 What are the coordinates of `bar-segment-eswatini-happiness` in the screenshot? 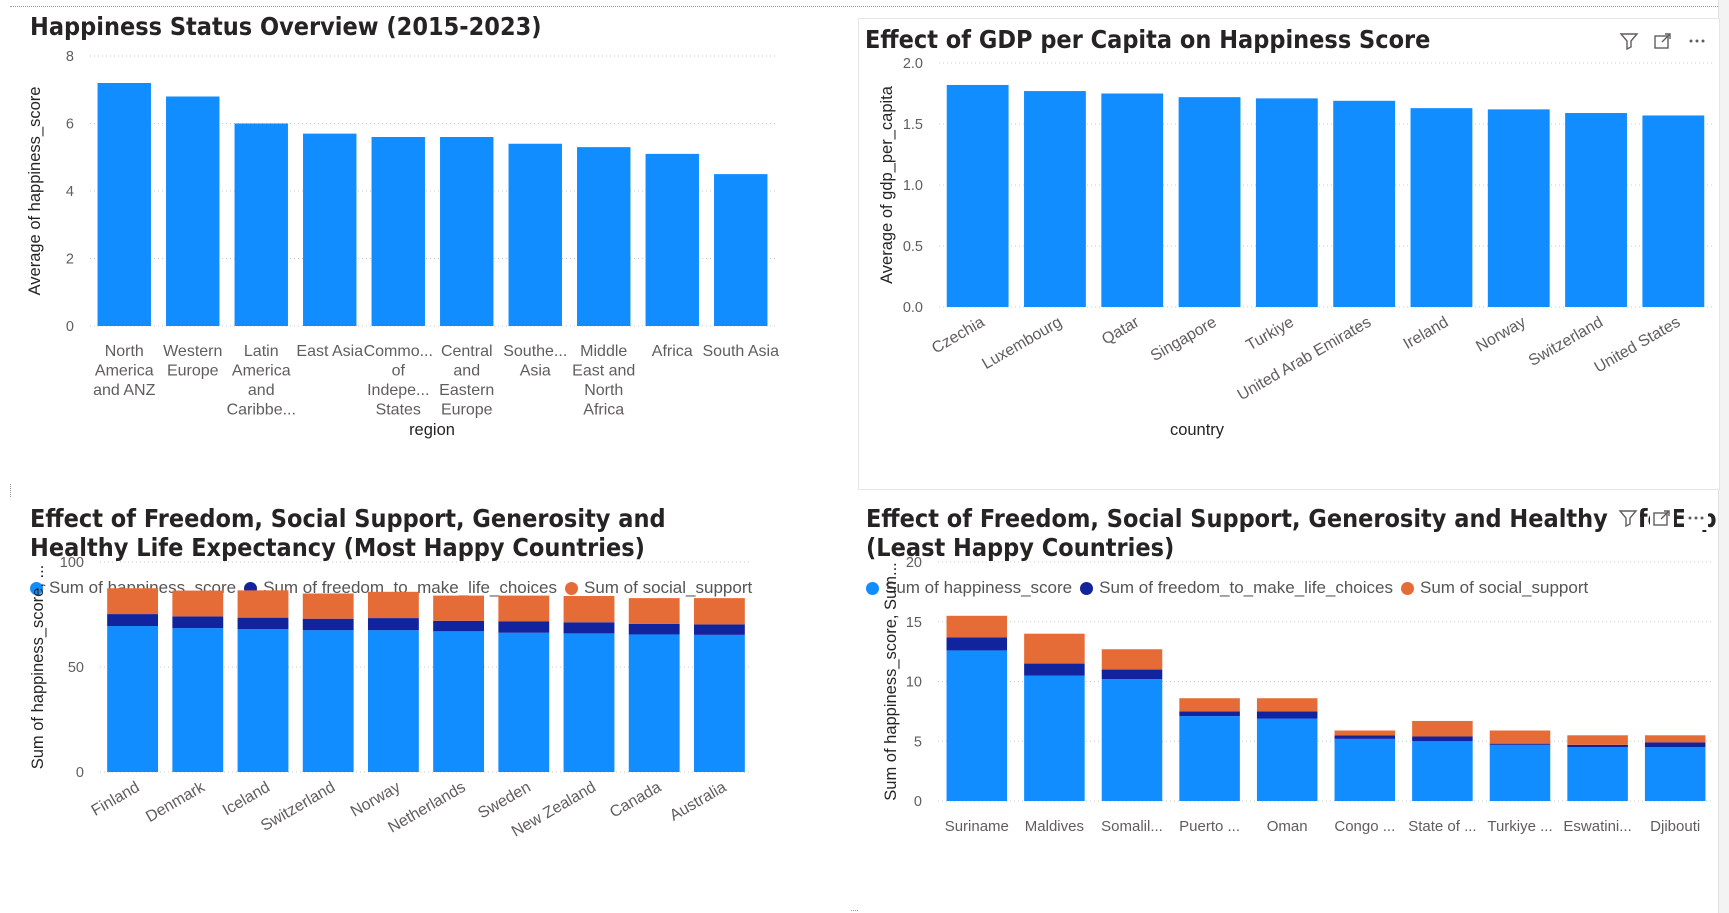 It's located at (1597, 774).